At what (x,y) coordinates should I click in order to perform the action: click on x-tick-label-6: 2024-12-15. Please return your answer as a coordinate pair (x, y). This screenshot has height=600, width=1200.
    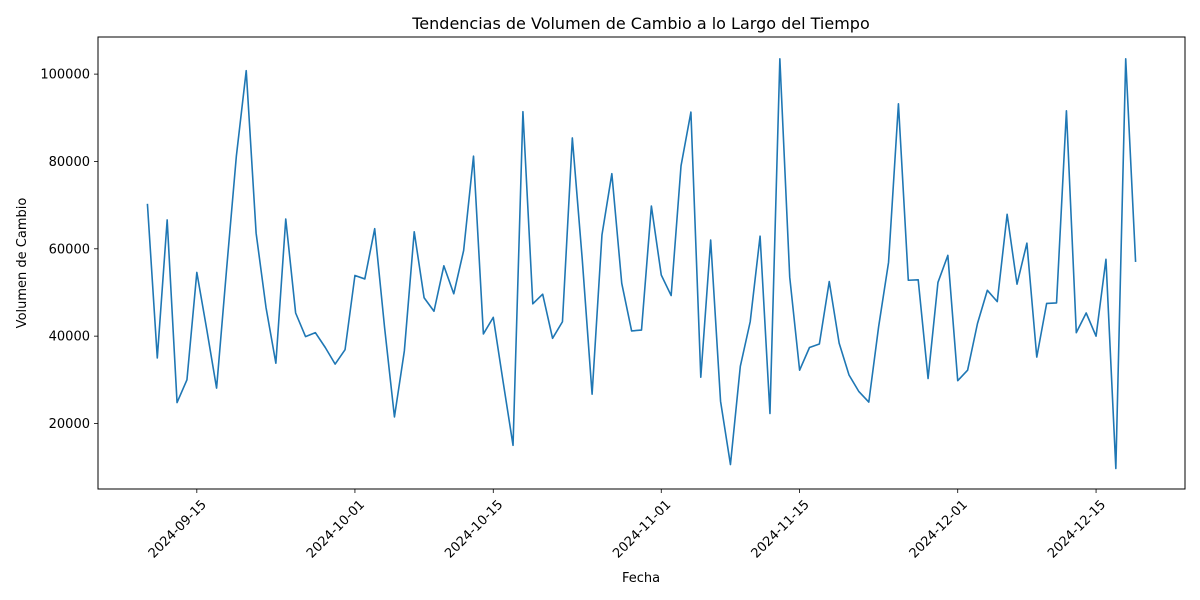
    Looking at the image, I should click on (1077, 529).